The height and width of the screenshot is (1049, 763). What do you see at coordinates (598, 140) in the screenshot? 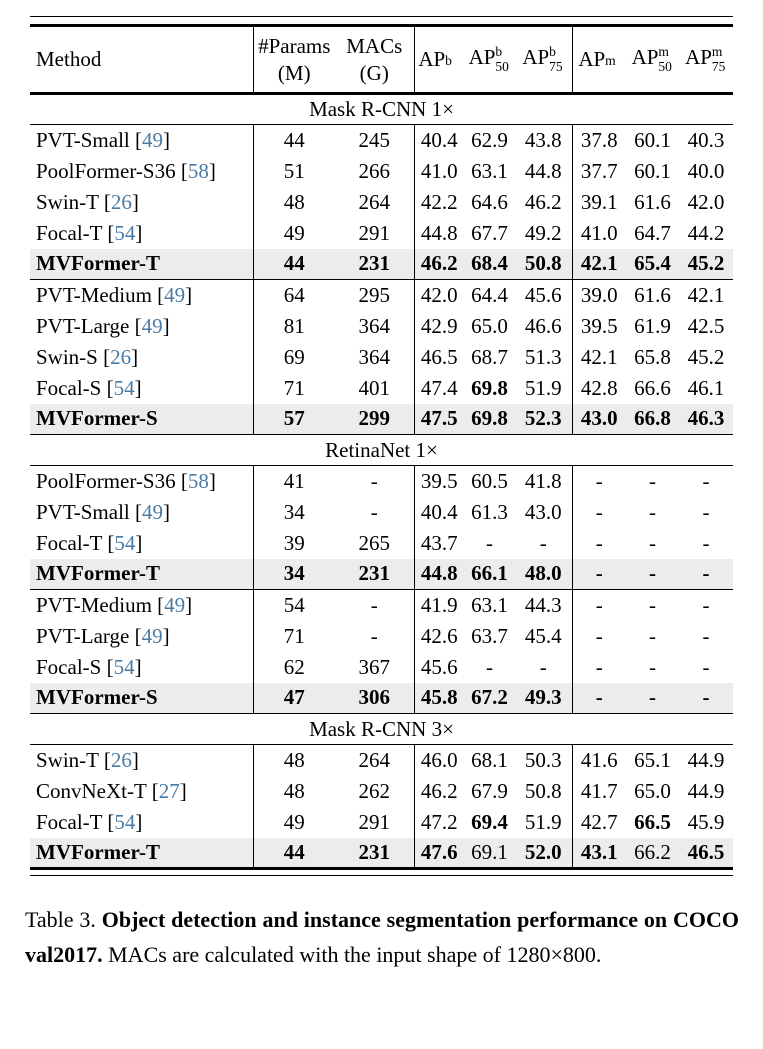
I see `value-cell: 37.8` at bounding box center [598, 140].